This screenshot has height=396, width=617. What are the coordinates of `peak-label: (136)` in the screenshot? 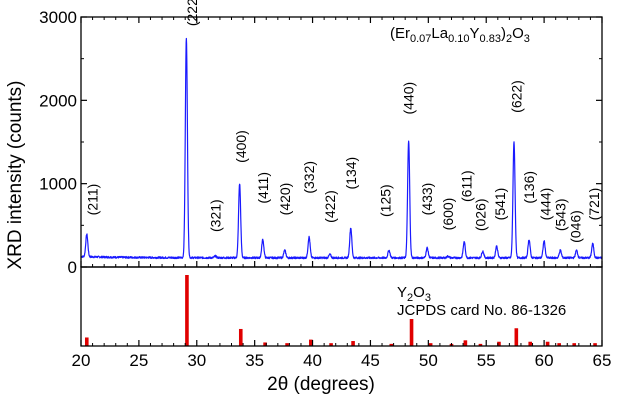 It's located at (529, 187).